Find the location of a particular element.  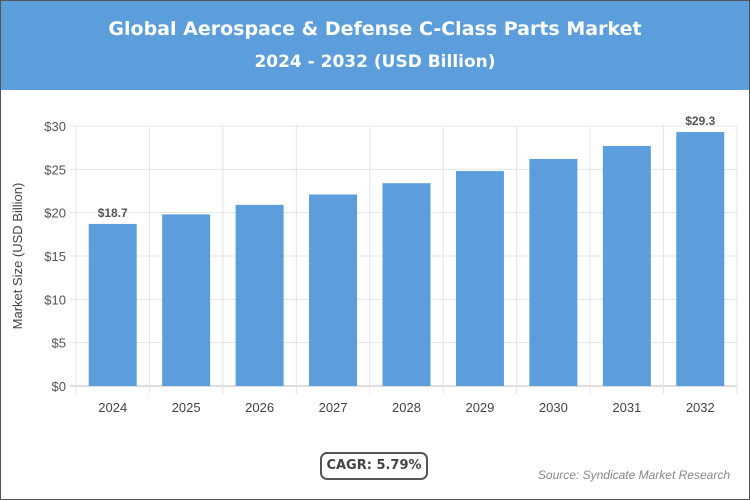

y-tick-label: $30 is located at coordinates (55, 126).